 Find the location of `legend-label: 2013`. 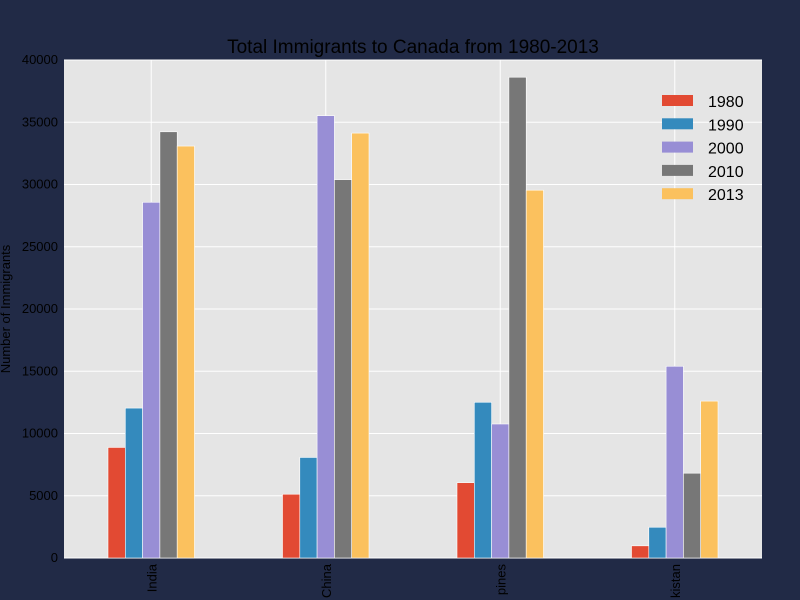

legend-label: 2013 is located at coordinates (726, 195).